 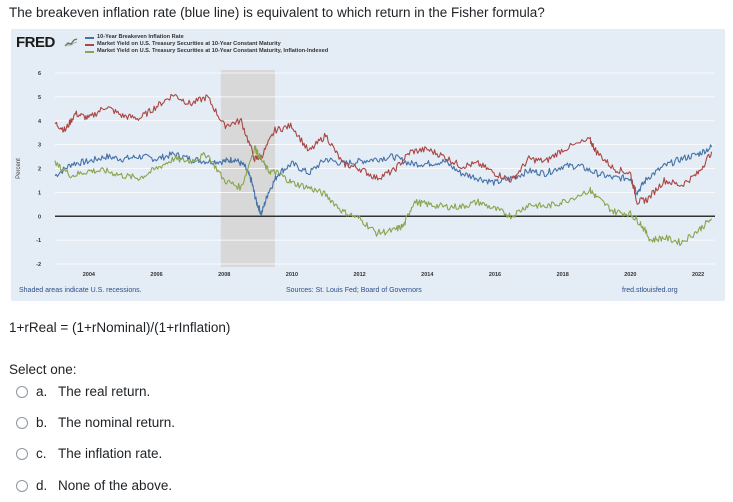 What do you see at coordinates (630, 275) in the screenshot?
I see `x-tick-label: 2020` at bounding box center [630, 275].